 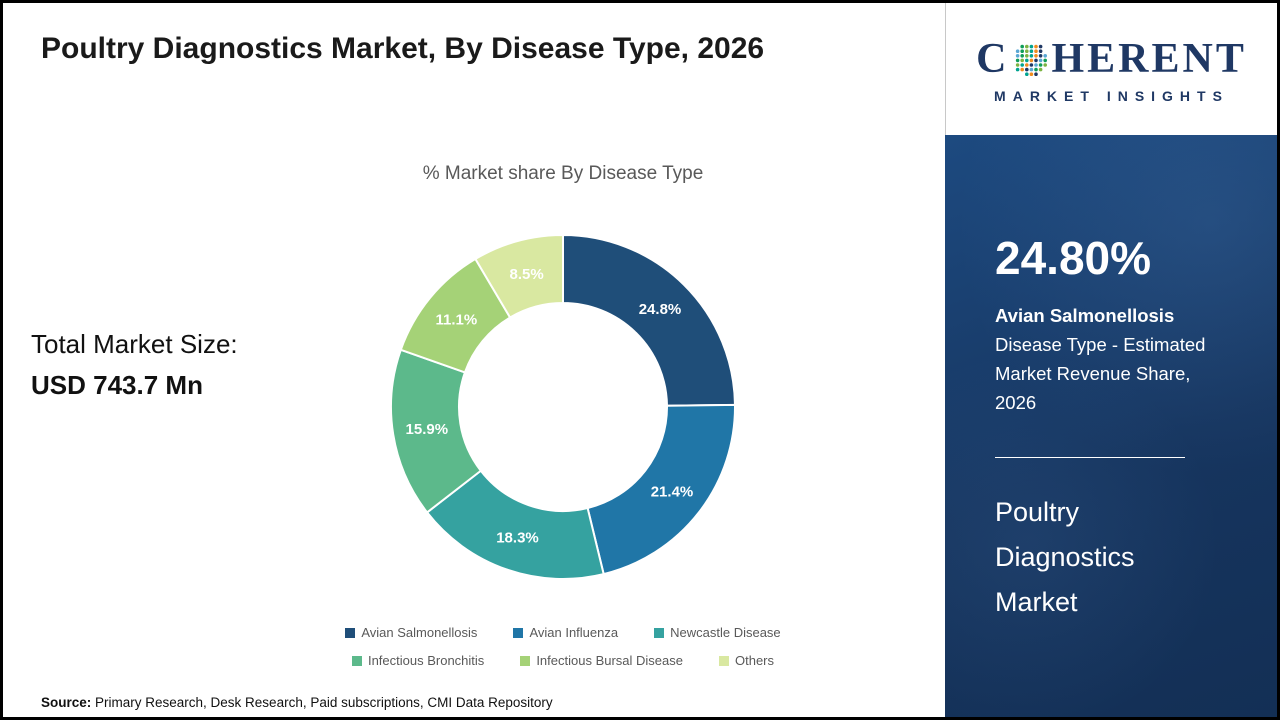 What do you see at coordinates (725, 632) in the screenshot?
I see `legend-label-newcastle-disease: Newcastle Disease` at bounding box center [725, 632].